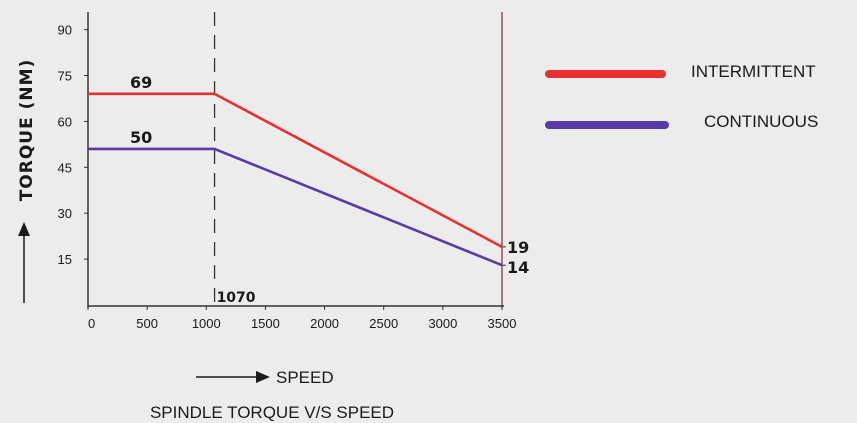  I want to click on y-axis-arrow-head-icon, so click(24, 229).